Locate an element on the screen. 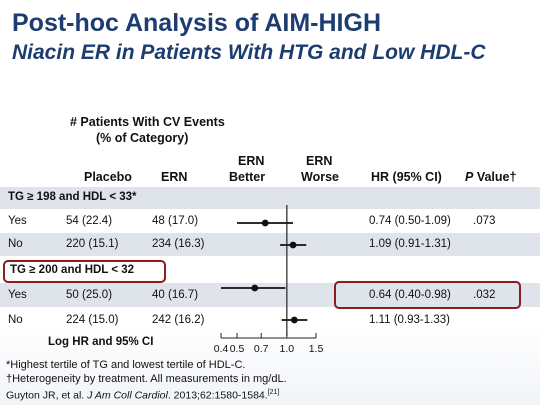 The height and width of the screenshot is (405, 540). group-highlight-box is located at coordinates (84, 271).